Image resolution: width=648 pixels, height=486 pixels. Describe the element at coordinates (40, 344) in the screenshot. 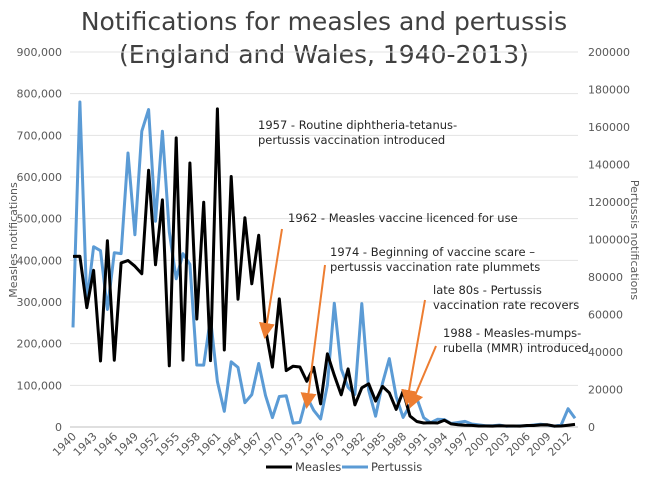

I see `left-tick-label: 200,000` at that location.